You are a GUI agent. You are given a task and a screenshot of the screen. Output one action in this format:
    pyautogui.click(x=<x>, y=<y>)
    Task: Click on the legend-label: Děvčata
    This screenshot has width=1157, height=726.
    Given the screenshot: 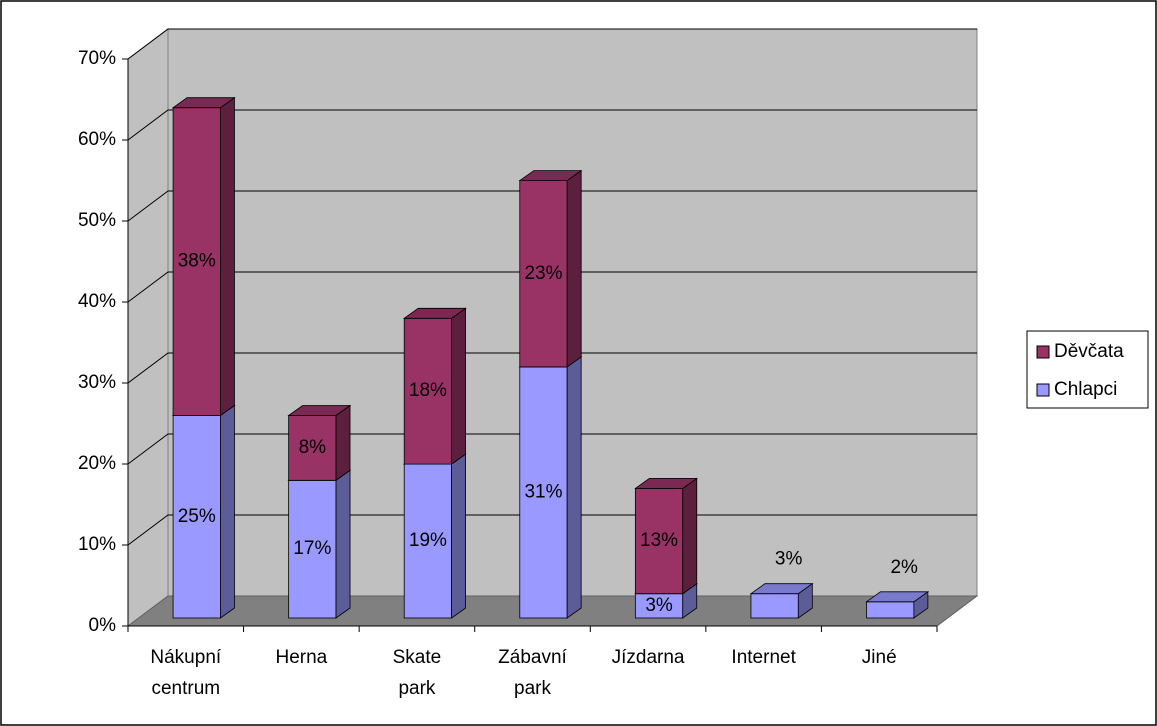 What is the action you would take?
    pyautogui.click(x=1089, y=351)
    